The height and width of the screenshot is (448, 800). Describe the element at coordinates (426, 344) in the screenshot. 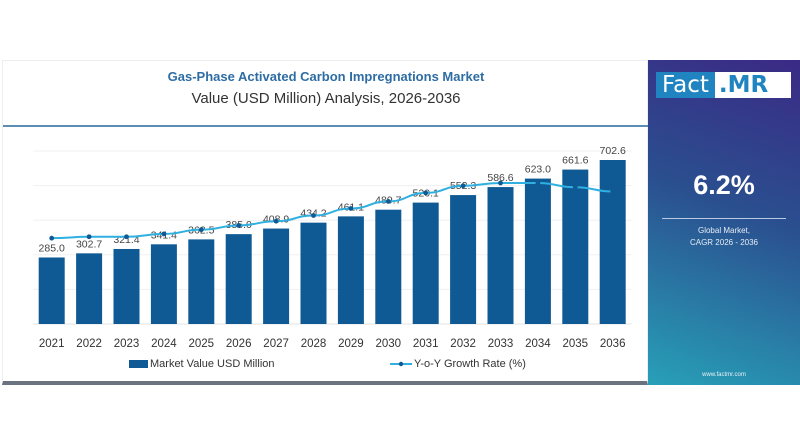

I see `x-tick-2031: 2031` at that location.